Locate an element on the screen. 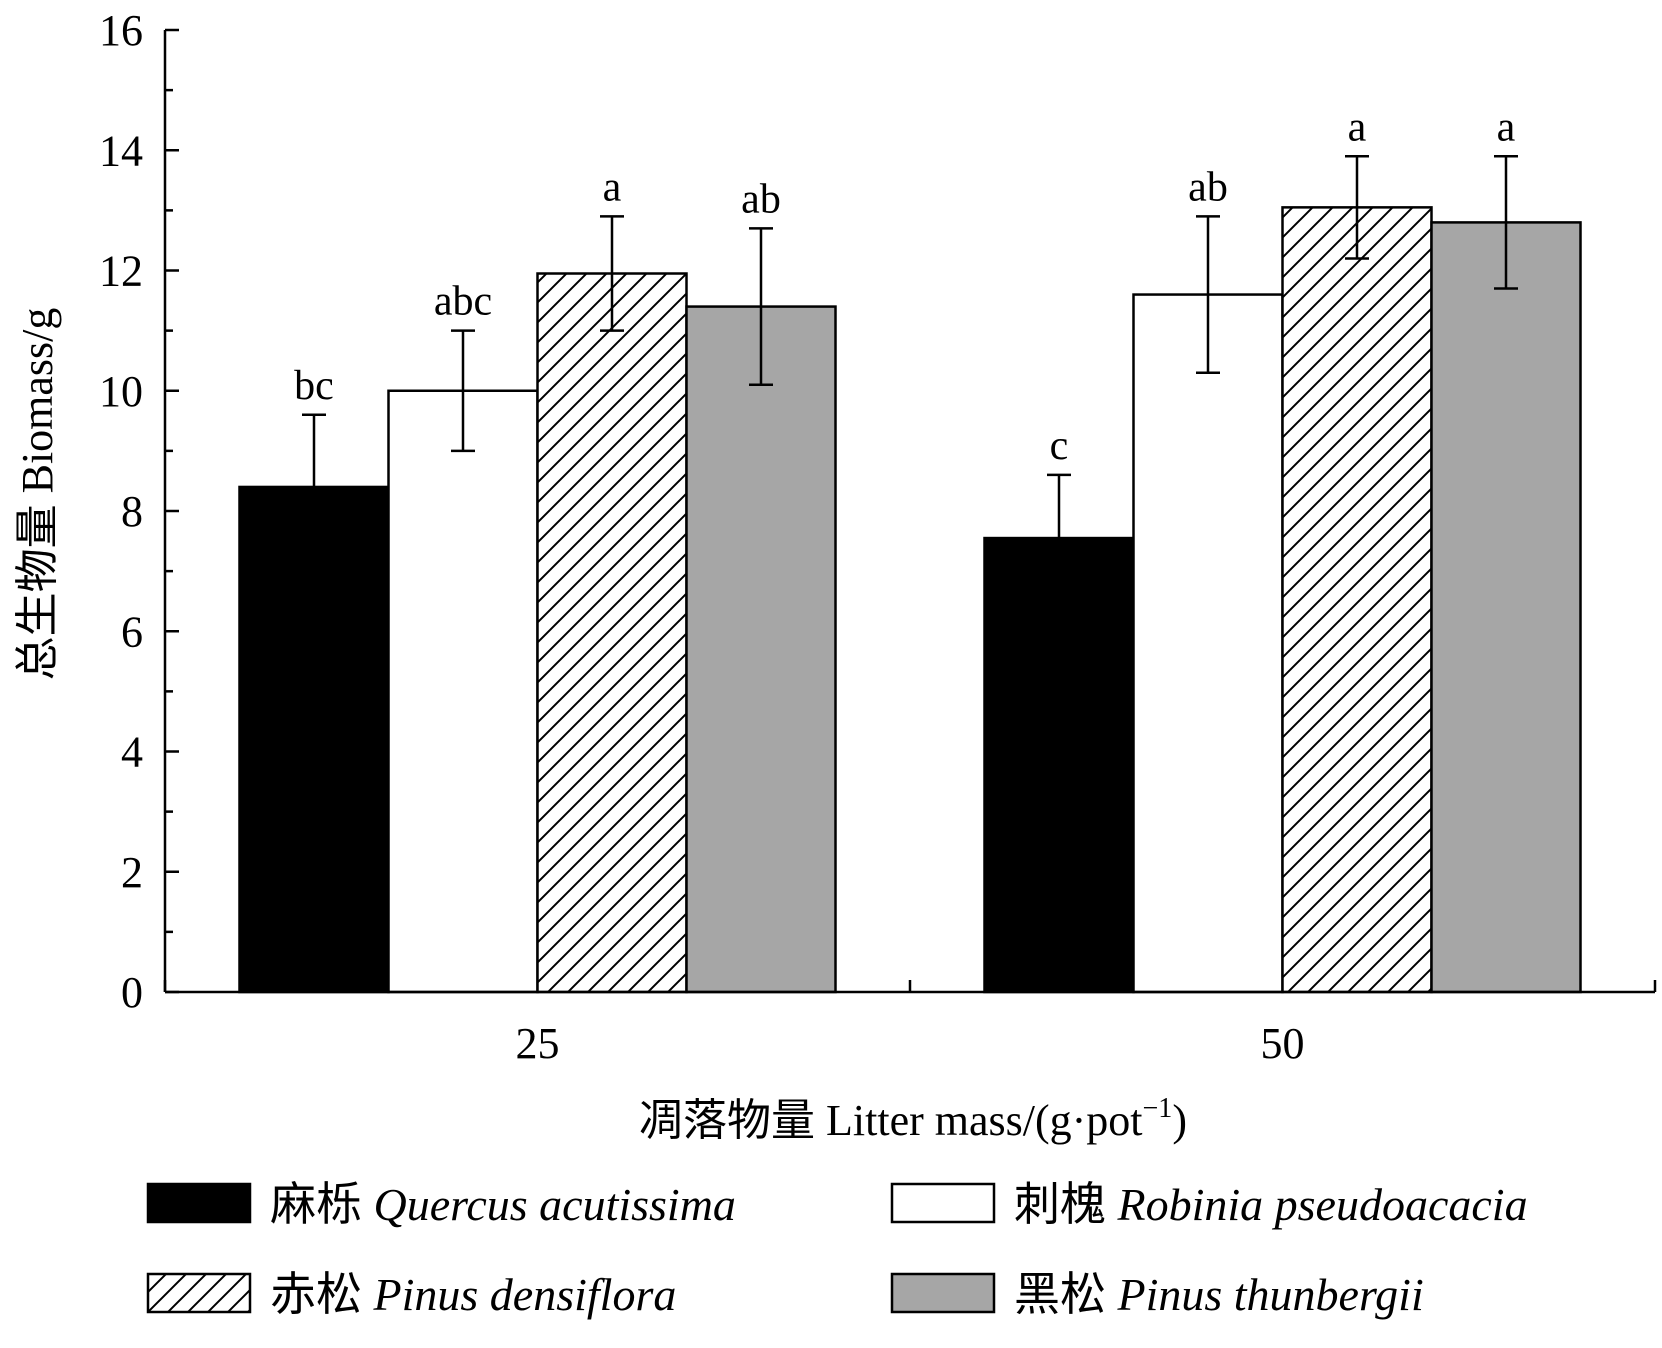 This screenshot has width=1662, height=1348. legend-name-cn: 麻栎 is located at coordinates (322, 1204).